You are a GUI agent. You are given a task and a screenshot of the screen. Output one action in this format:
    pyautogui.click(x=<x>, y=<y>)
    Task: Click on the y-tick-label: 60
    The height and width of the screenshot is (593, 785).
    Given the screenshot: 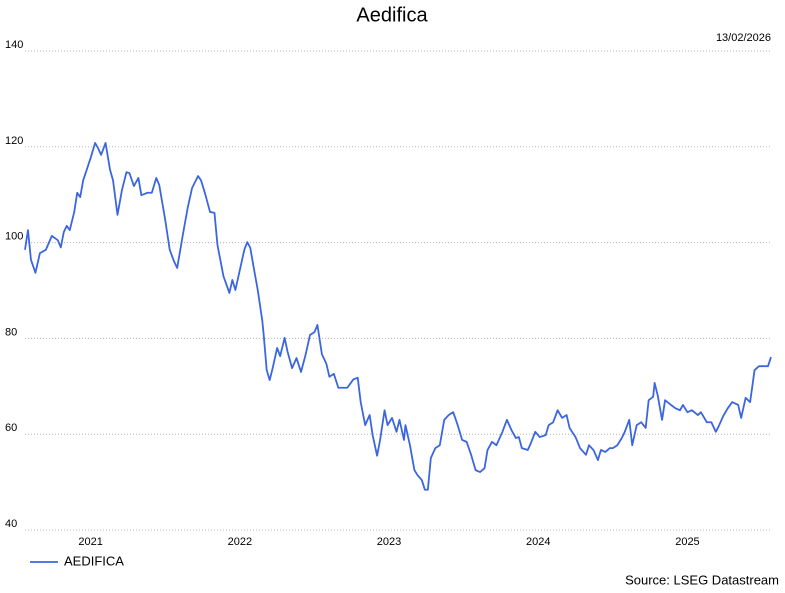 What is the action you would take?
    pyautogui.click(x=11, y=428)
    